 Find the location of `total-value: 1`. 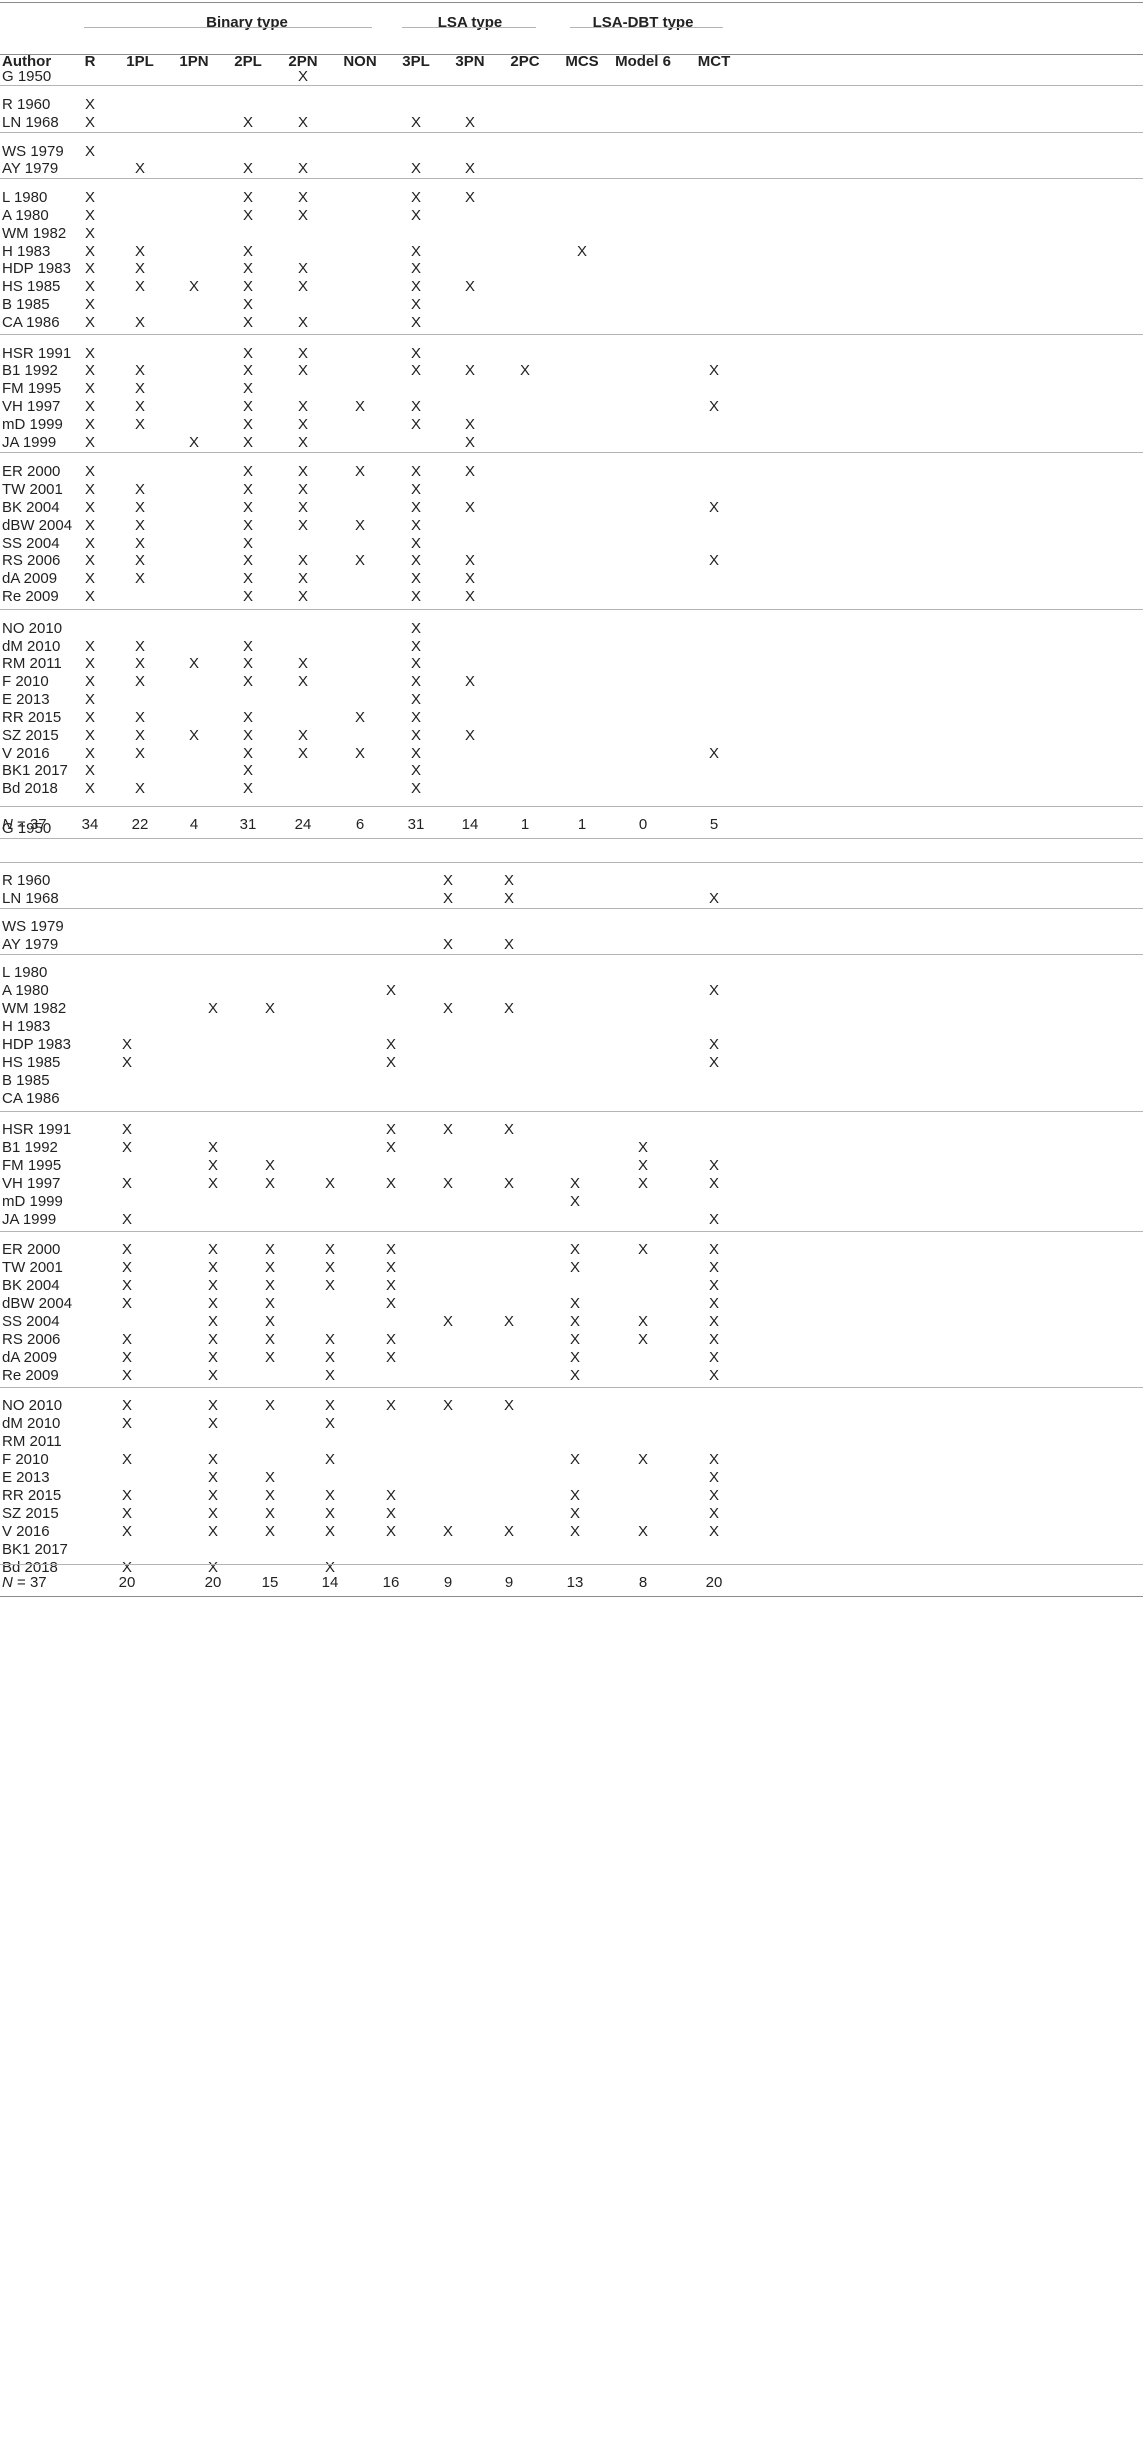

total-value: 1 is located at coordinates (525, 824).